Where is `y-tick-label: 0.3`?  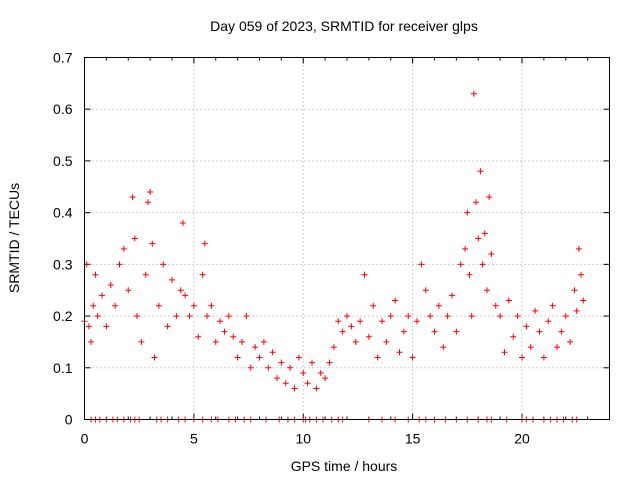
y-tick-label: 0.3 is located at coordinates (63, 264).